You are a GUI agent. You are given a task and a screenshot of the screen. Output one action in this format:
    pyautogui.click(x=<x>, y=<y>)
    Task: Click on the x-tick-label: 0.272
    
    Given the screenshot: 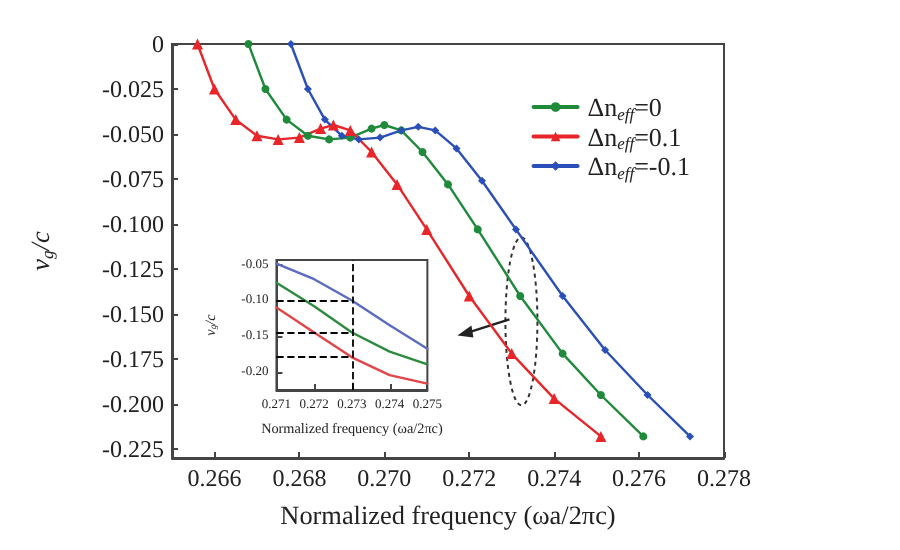 What is the action you would take?
    pyautogui.click(x=469, y=478)
    